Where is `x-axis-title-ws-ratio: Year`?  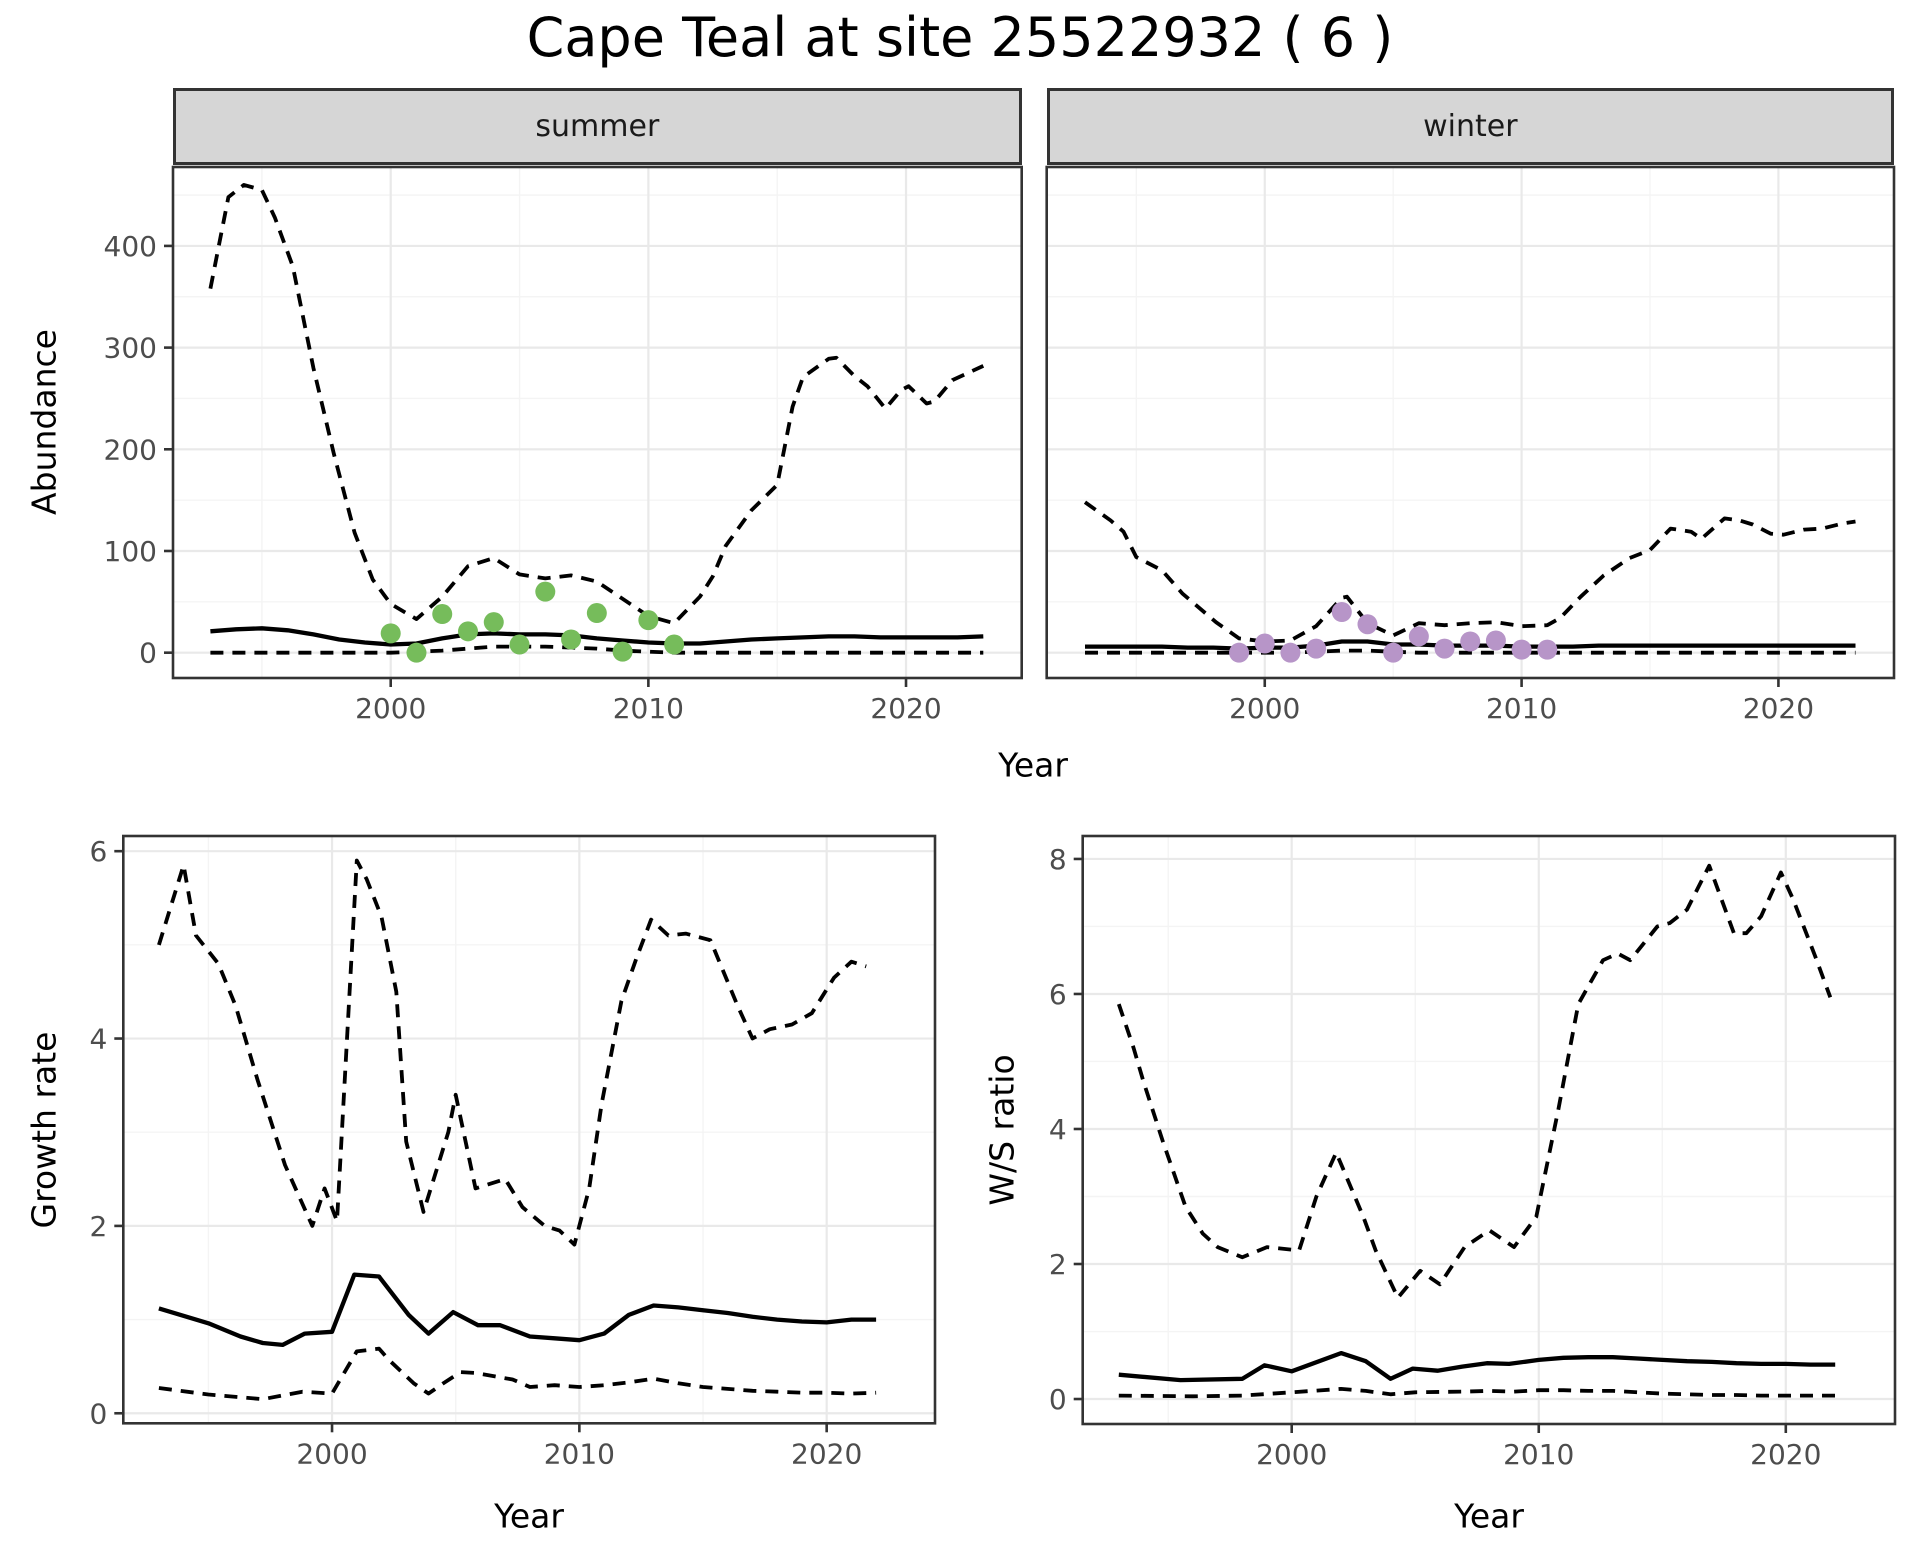
x-axis-title-ws-ratio: Year is located at coordinates (1489, 1516).